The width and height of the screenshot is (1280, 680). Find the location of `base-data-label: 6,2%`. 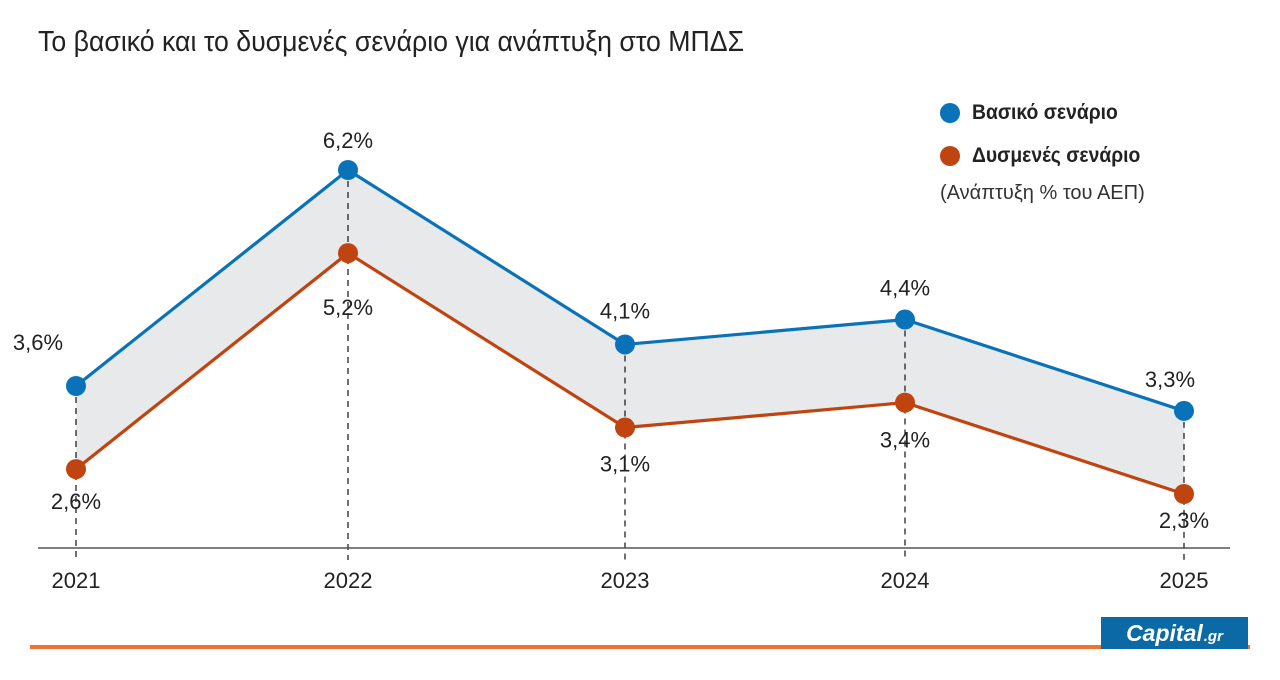

base-data-label: 6,2% is located at coordinates (348, 140).